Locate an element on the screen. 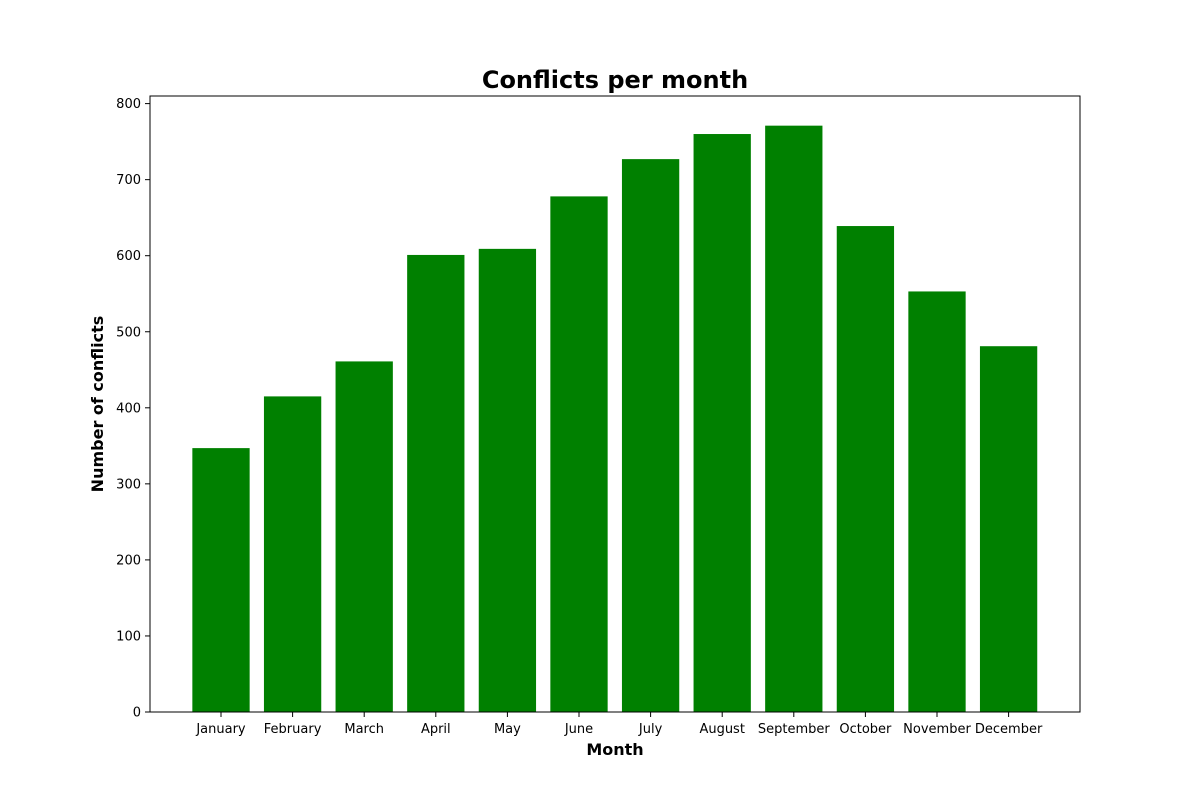 This screenshot has height=800, width=1200. y-tick-label: 700 is located at coordinates (128, 180).